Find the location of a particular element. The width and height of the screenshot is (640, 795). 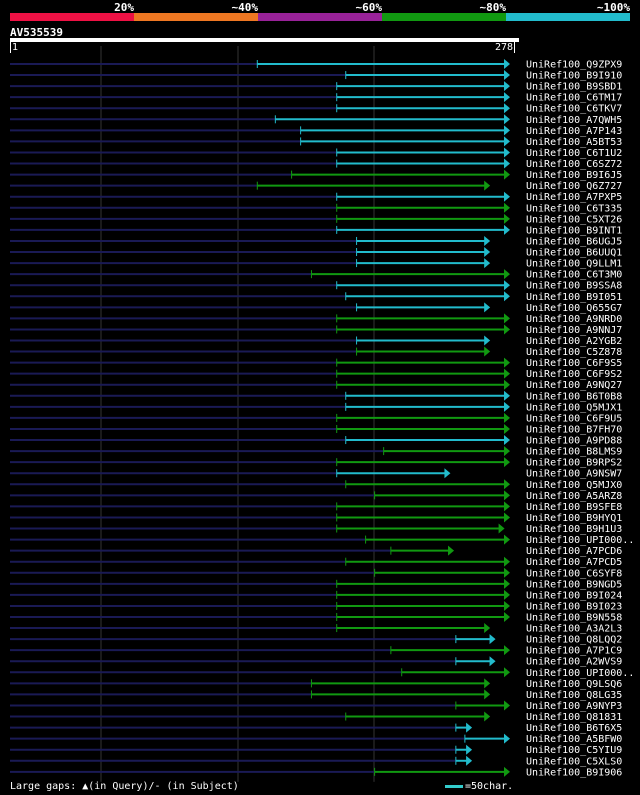

hit-label: UniRef100_Q81831 is located at coordinates (574, 717).